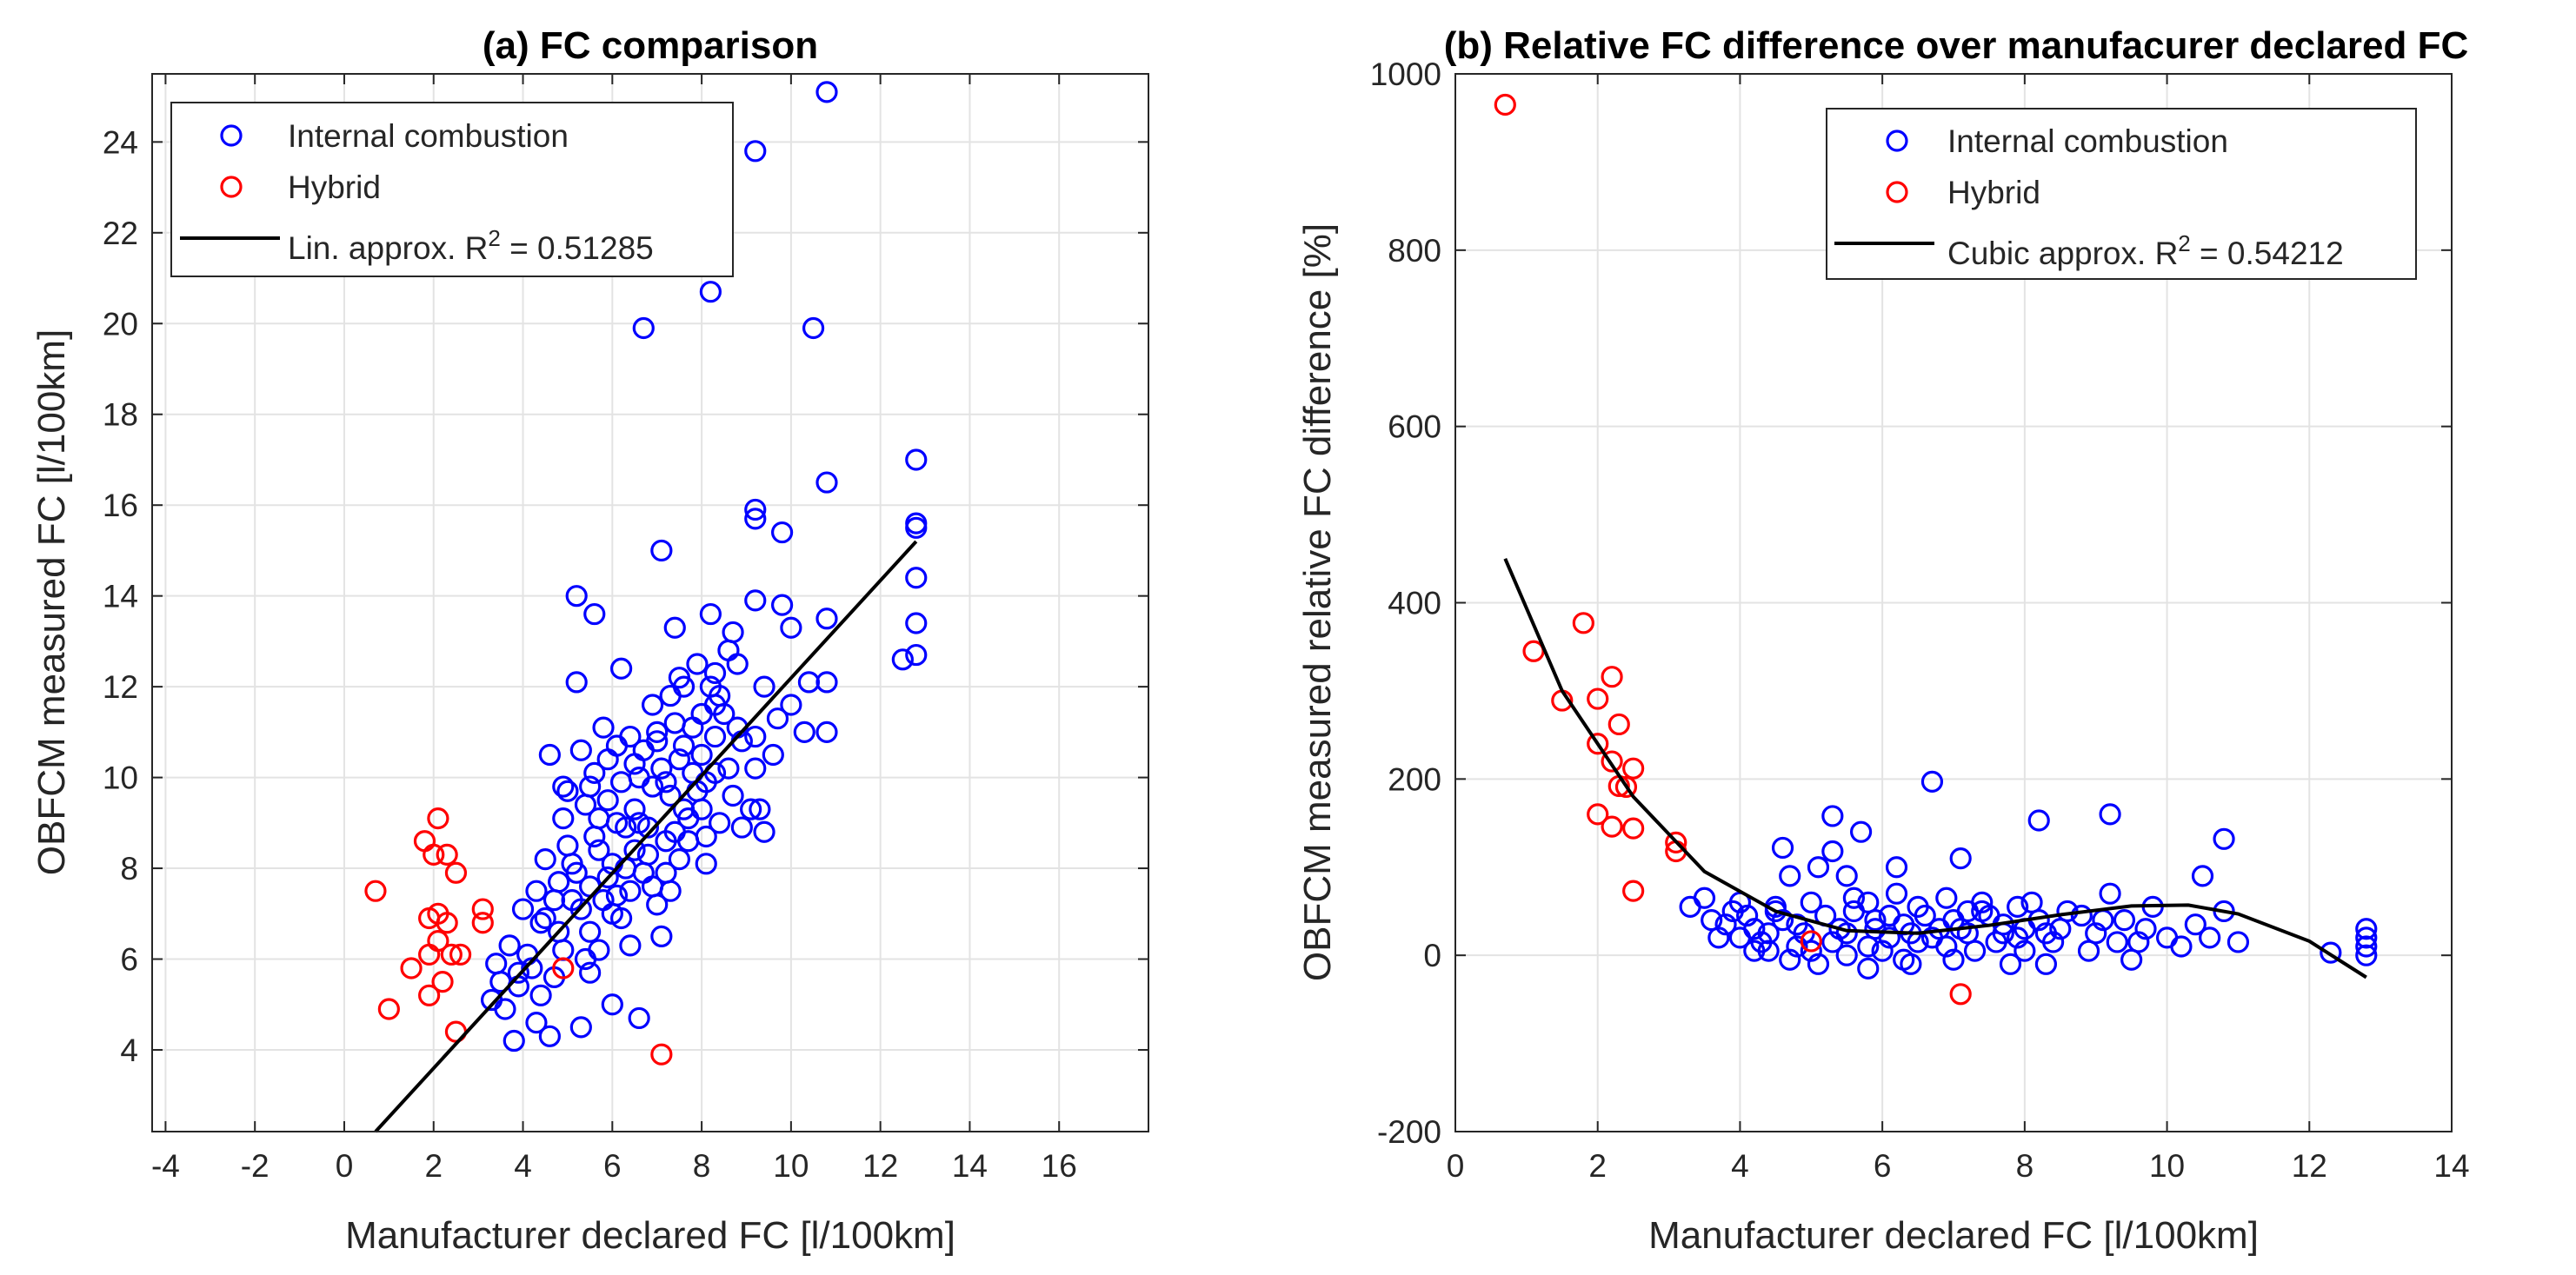 This screenshot has width=2576, height=1275. I want to click on panel-b-ytick-label: 400, so click(1414, 603).